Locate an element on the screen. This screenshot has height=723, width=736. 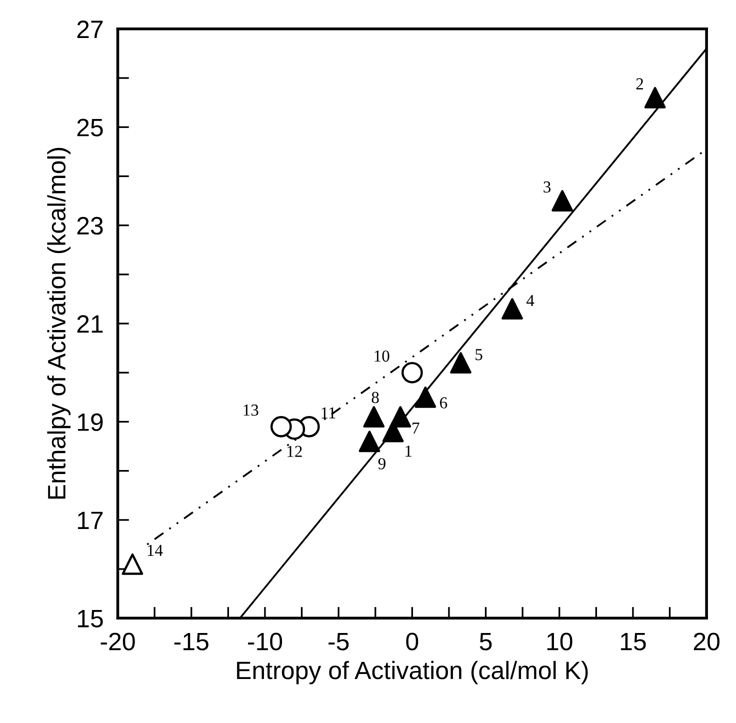
y-axis-title: Enthalpy of Activation (kcal/mol) is located at coordinates (59, 323).